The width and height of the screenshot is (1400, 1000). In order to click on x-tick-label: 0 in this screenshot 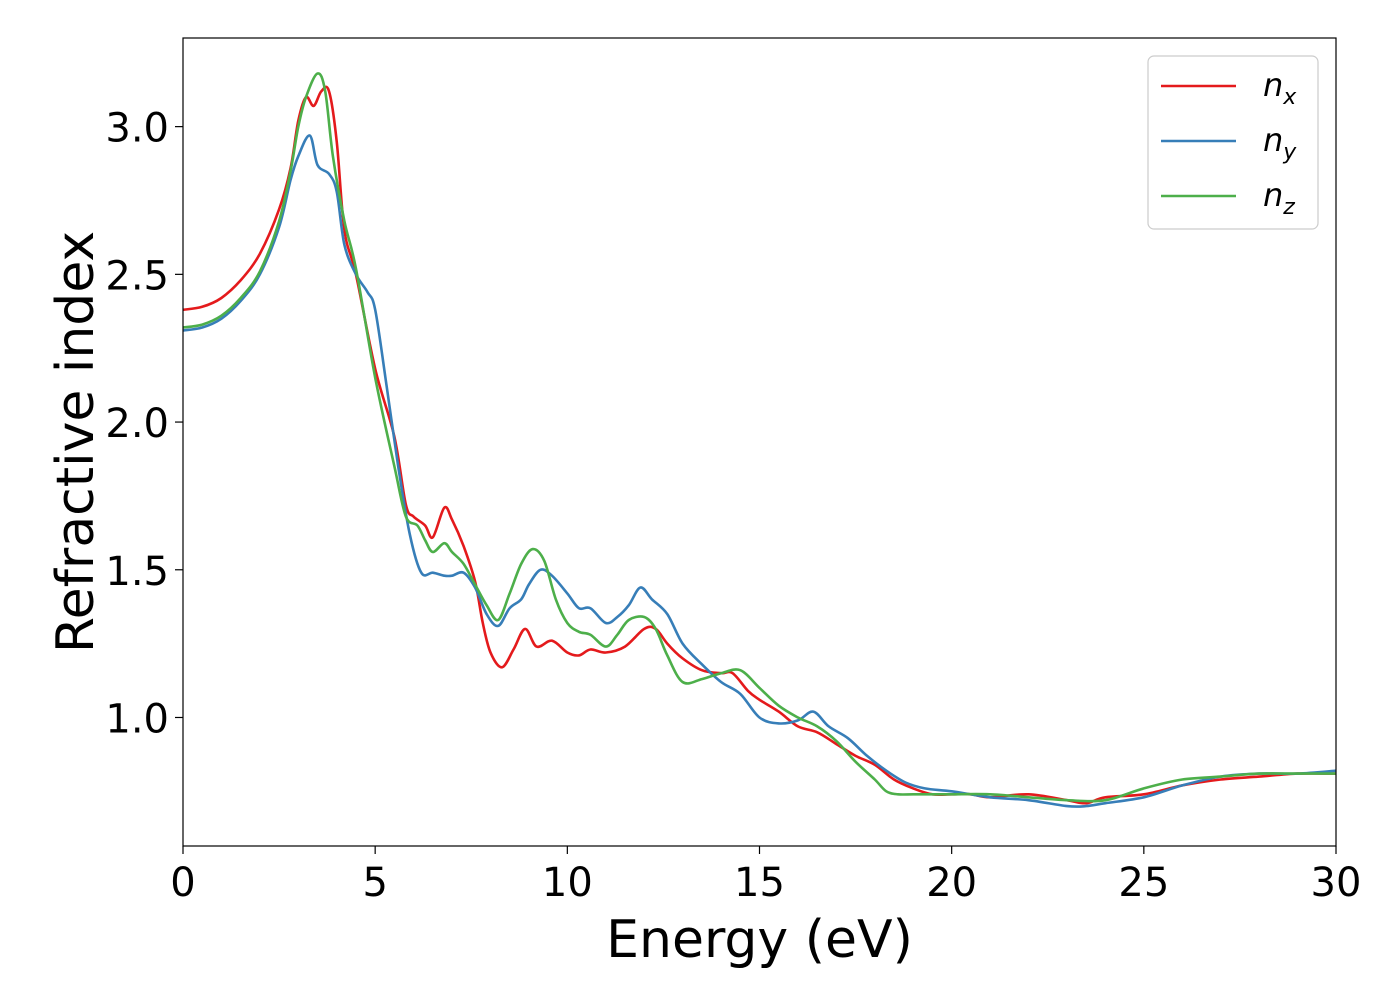, I will do `click(182, 883)`.